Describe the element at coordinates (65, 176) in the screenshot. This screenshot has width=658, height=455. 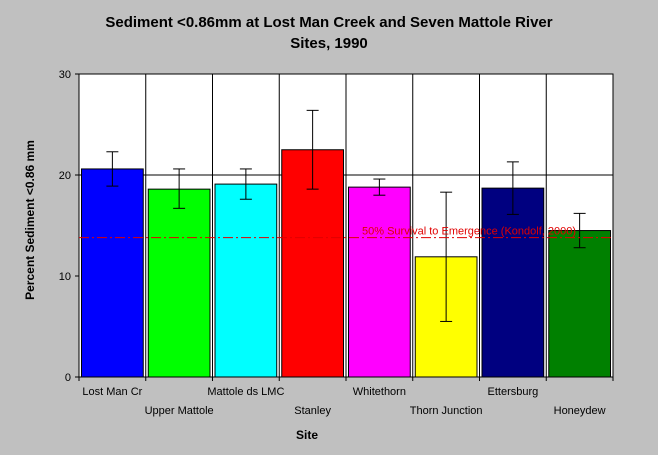
I see `y-tick-label: 20` at that location.